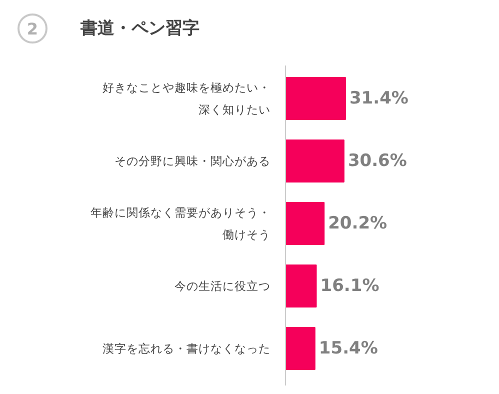  I want to click on y-tick-label: 好きなことや趣味を極めたい・深く知りたい, so click(186, 98).